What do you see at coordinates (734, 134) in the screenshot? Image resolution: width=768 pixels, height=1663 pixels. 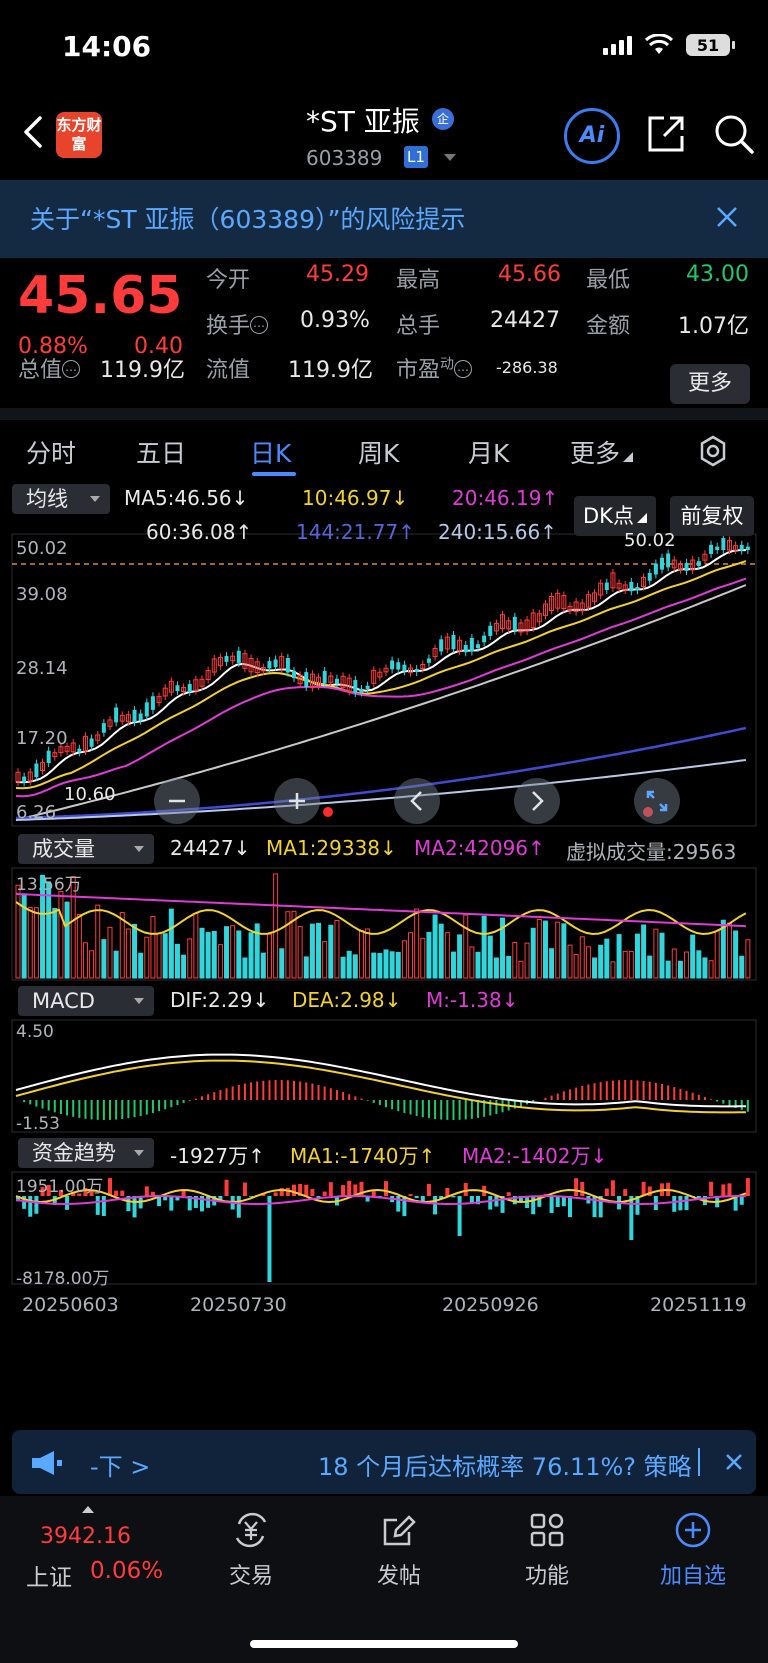 I see `search-icon` at bounding box center [734, 134].